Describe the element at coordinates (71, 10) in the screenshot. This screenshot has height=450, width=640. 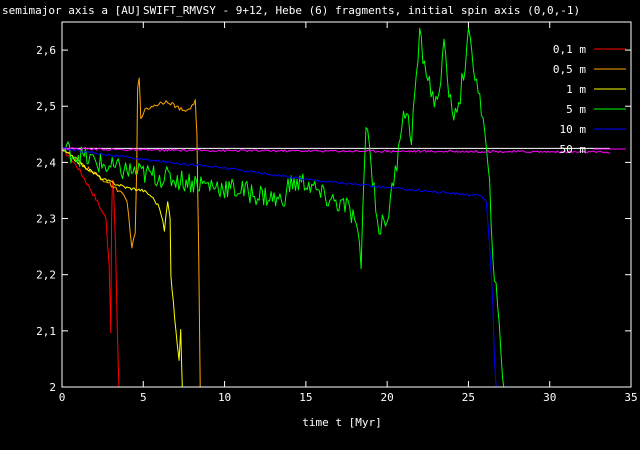
I see `y-axis-label: semimajor axis a [AU]` at that location.